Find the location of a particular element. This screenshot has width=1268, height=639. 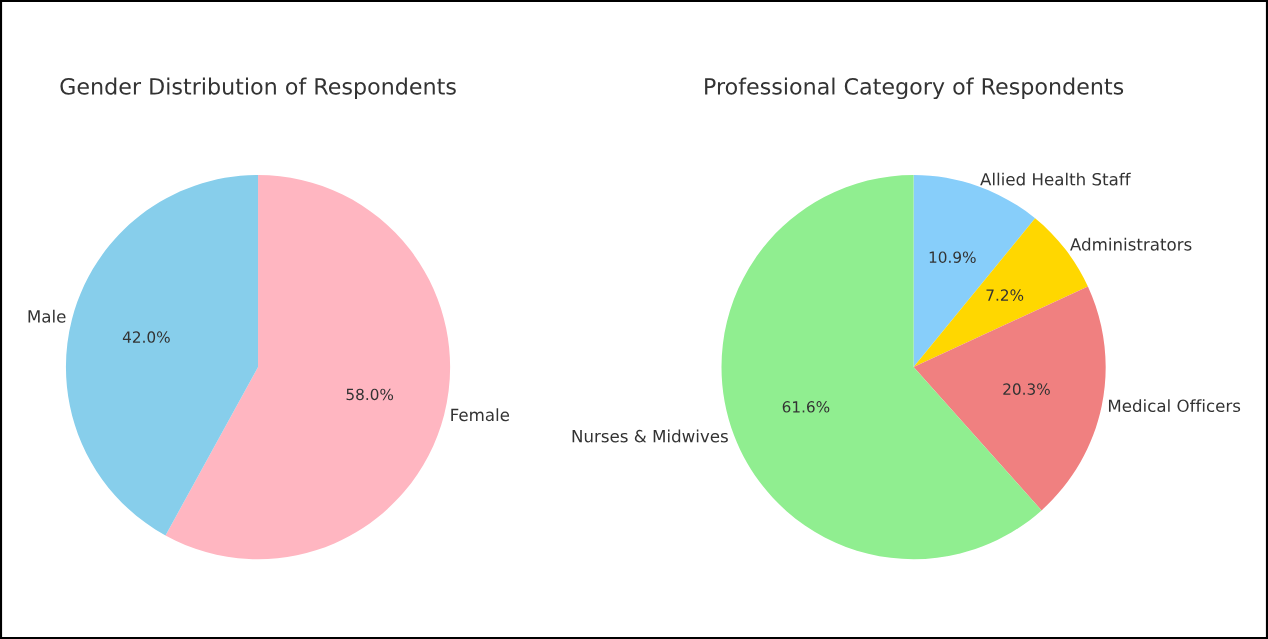

chart-title: Professional Category of Respondents is located at coordinates (914, 88).